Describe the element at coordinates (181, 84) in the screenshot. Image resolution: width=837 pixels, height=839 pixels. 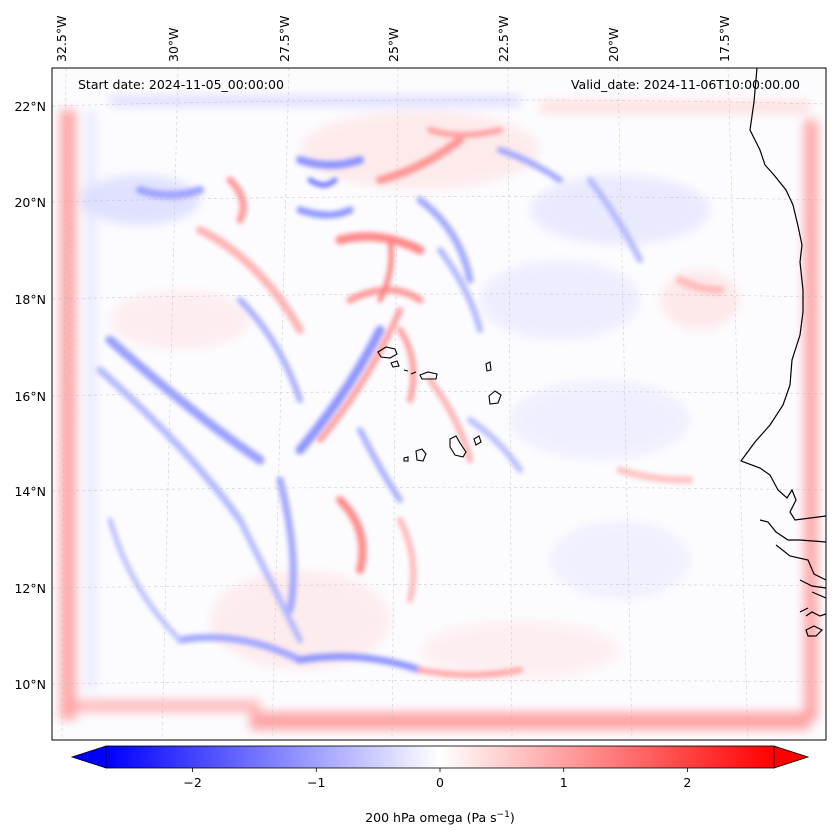
I see `start-date-label: Start date: 2024-11-05_00:00:00` at that location.